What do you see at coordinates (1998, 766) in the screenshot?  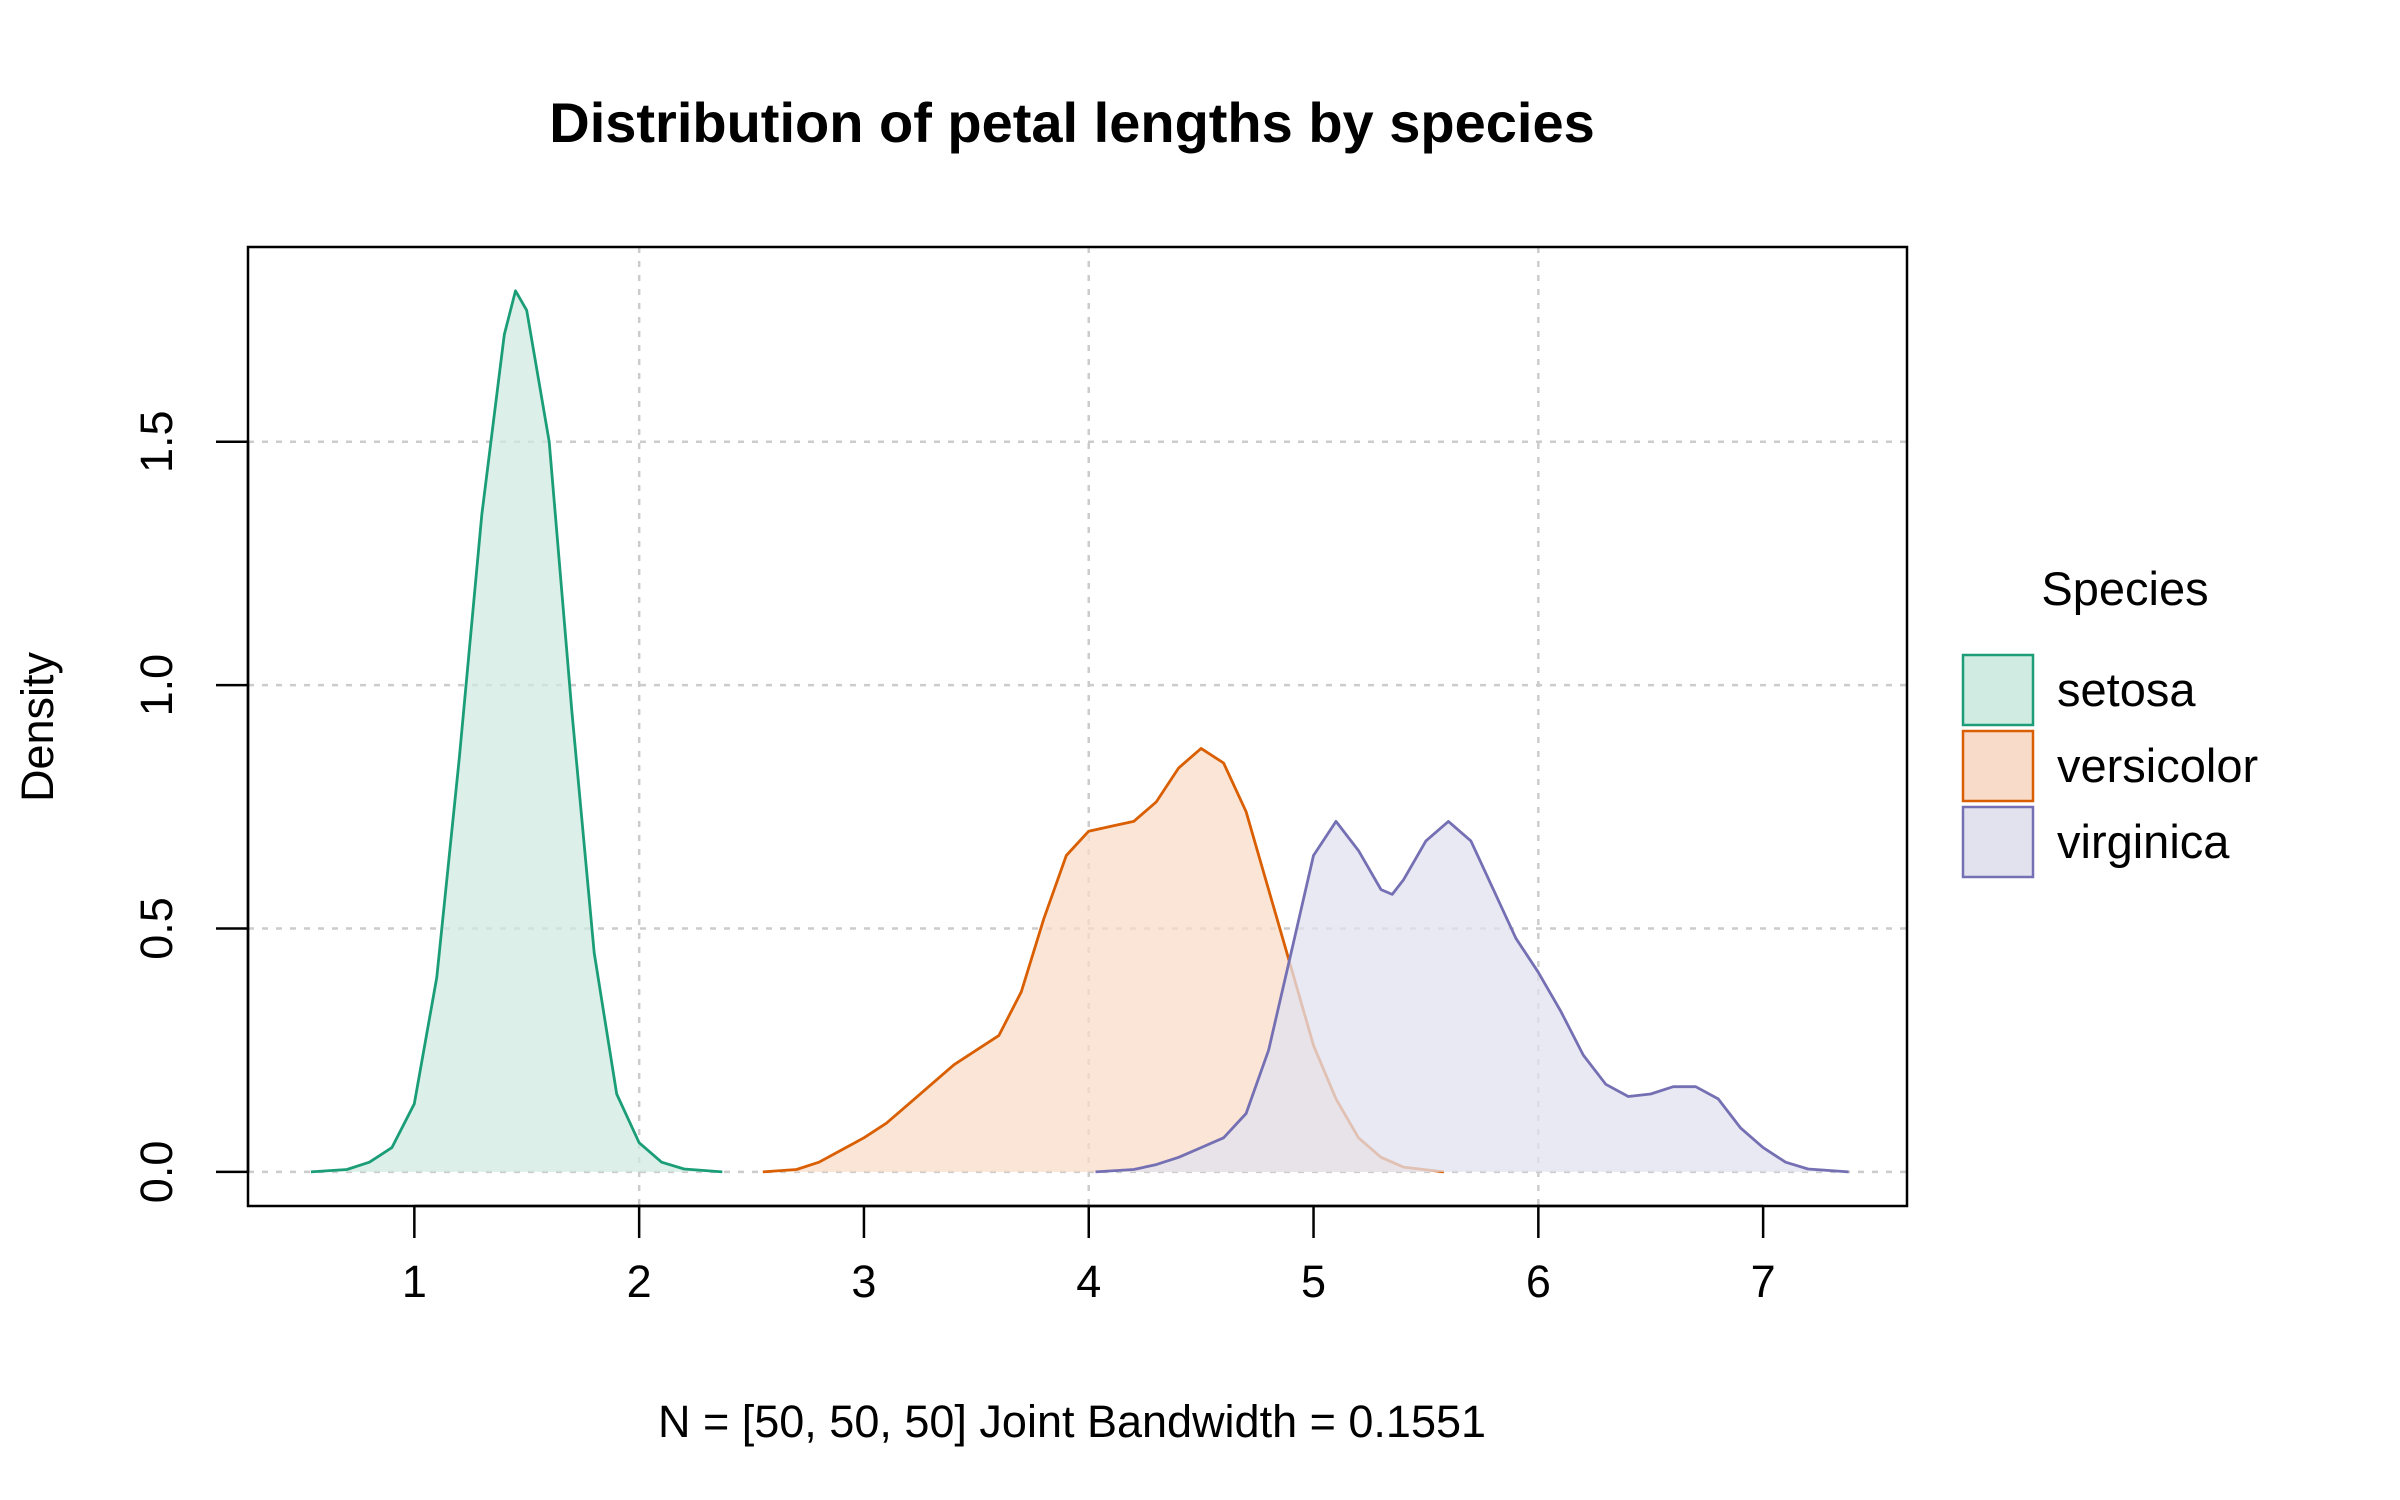 I see `legend-swatch-versicolor` at bounding box center [1998, 766].